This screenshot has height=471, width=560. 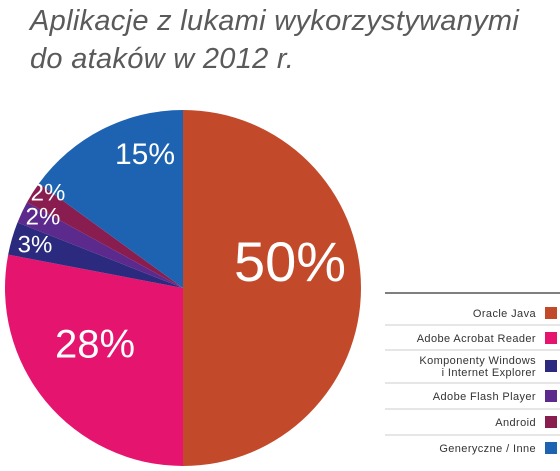 What do you see at coordinates (505, 314) in the screenshot?
I see `legend-label: Oracle Java` at bounding box center [505, 314].